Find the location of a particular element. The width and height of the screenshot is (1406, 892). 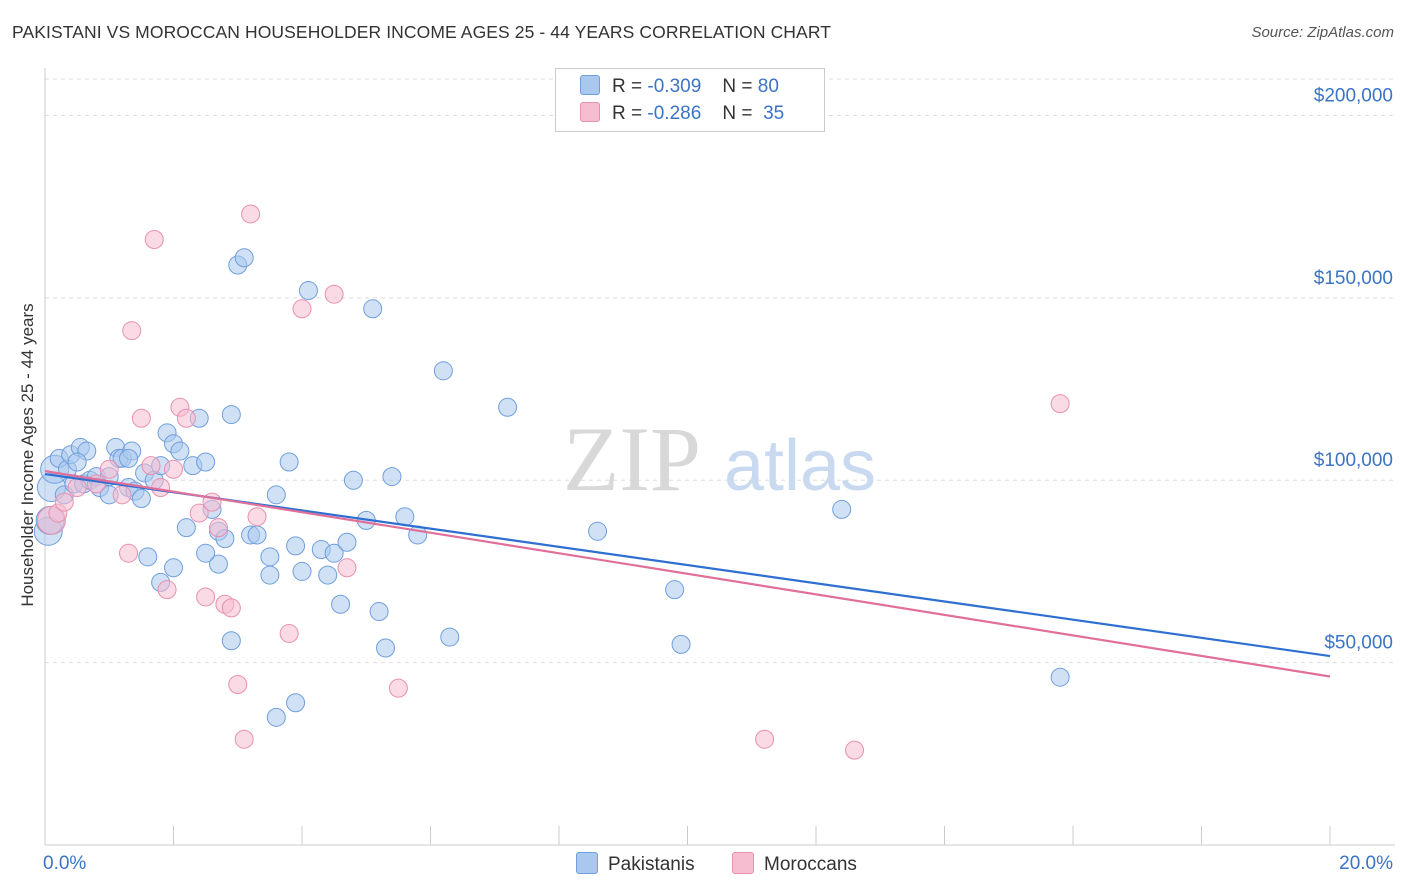

y-tick-label: $200,000 is located at coordinates (1353, 95).